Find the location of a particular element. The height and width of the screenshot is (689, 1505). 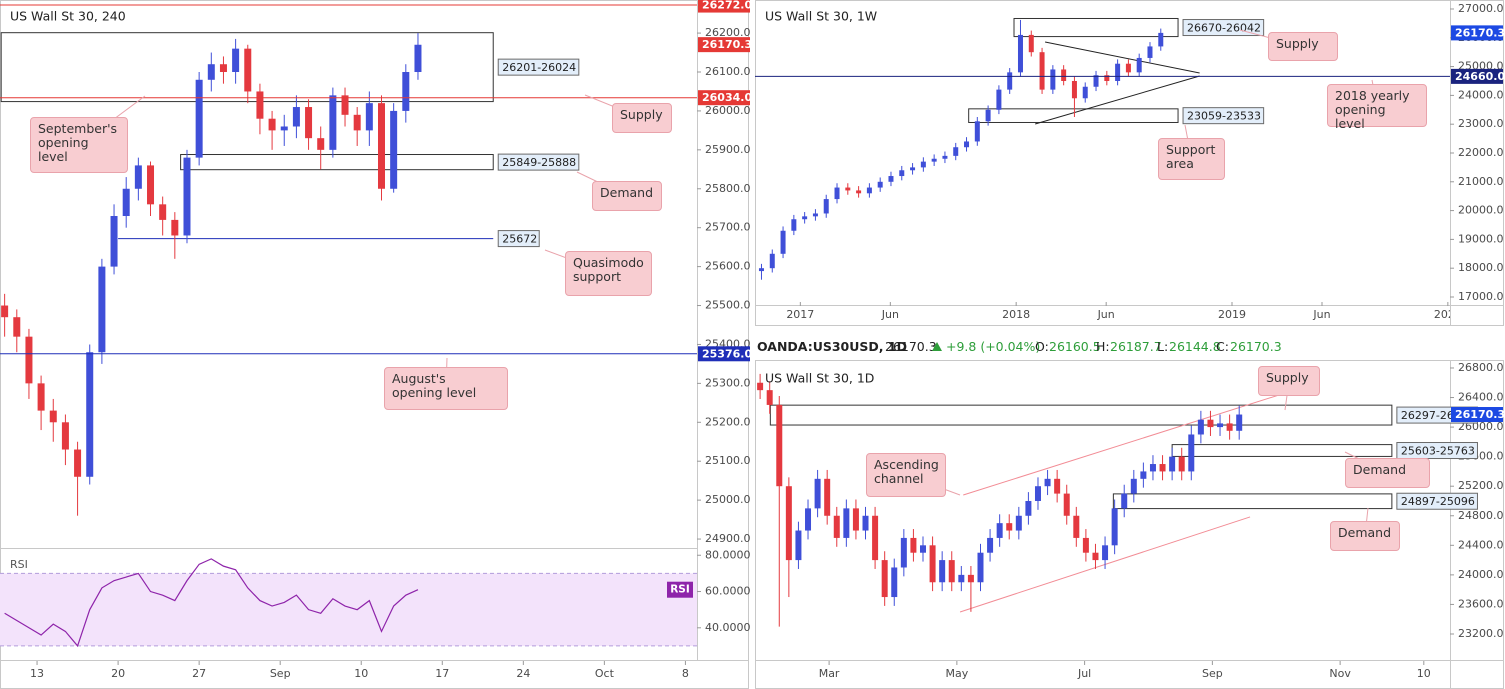

x-tick-label: 17 is located at coordinates (442, 673).